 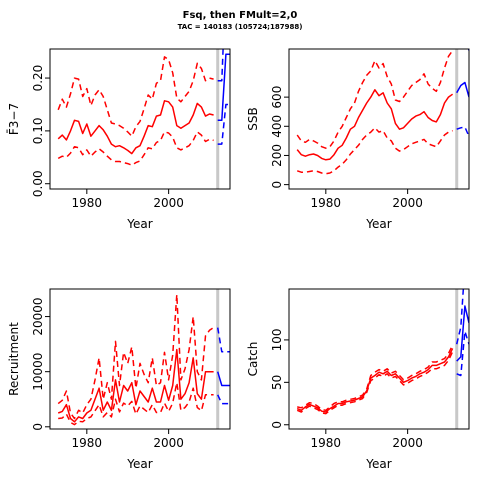 I want to click on y-tick-label: 0.00, so click(x=38, y=183).